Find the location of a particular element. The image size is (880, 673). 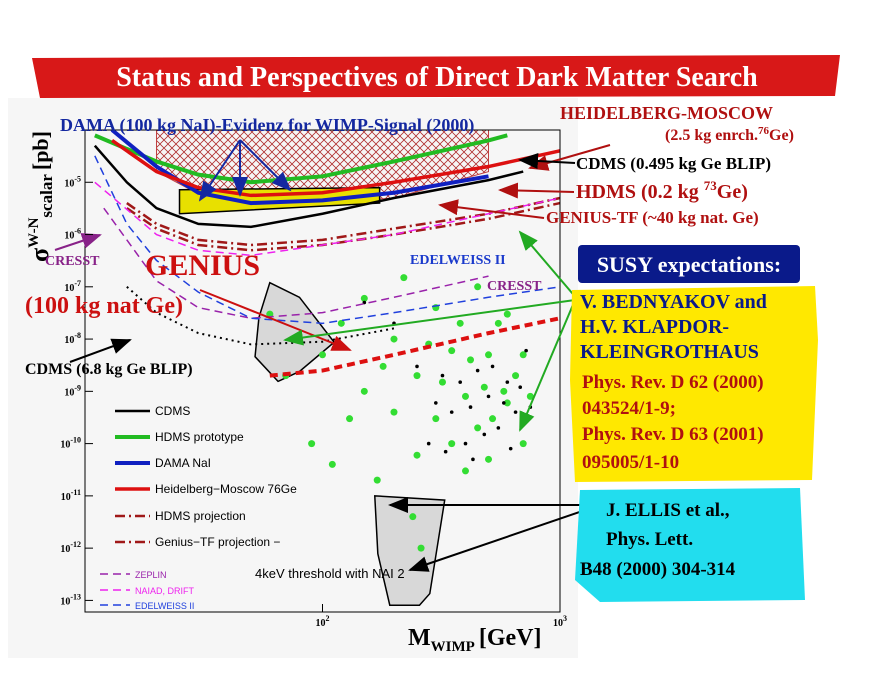

tick-label: 10⁻⁸ is located at coordinates (72, 338).